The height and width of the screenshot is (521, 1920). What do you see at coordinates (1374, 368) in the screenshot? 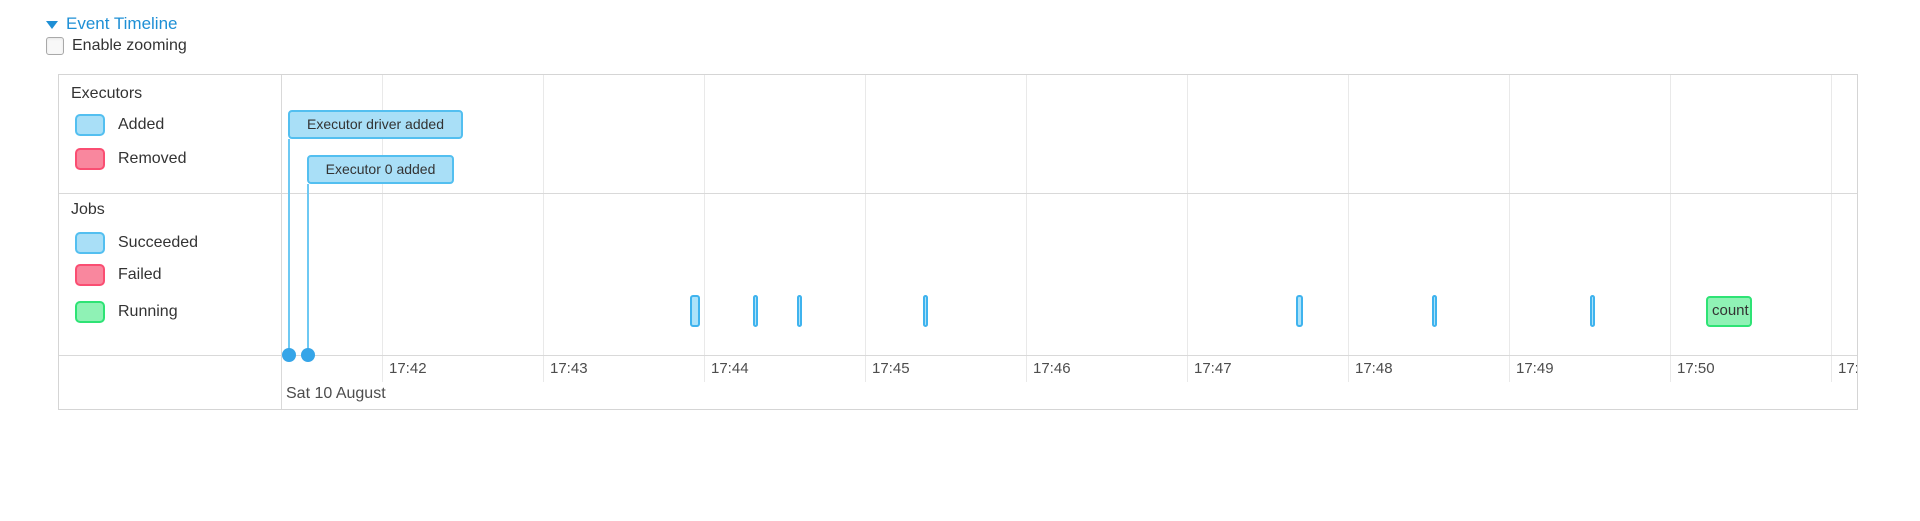
I see `time-tick-label: 17:48` at bounding box center [1374, 368].